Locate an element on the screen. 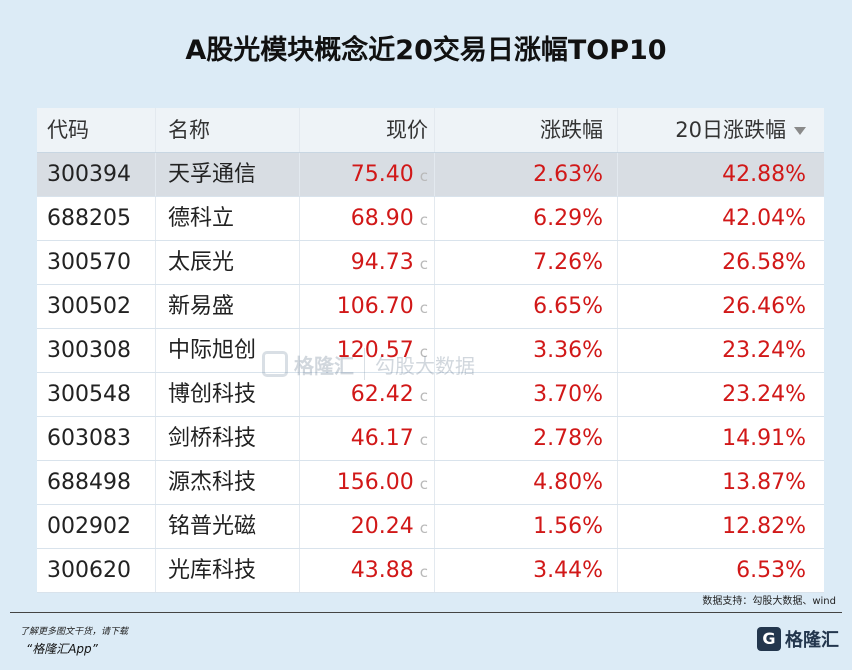  stock-change: 4.80% is located at coordinates (525, 482).